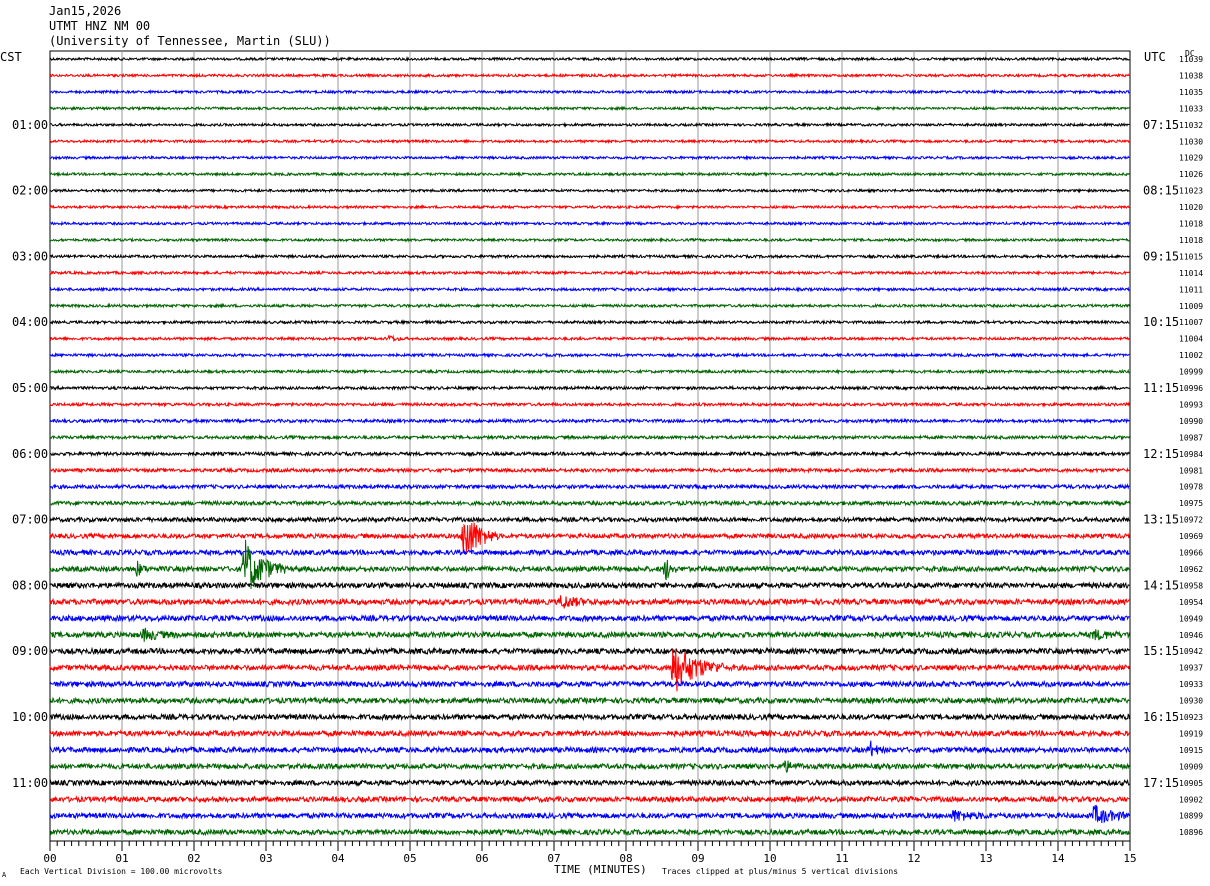  Describe the element at coordinates (1191, 602) in the screenshot. I see `dc-offset-label: 10954` at that location.